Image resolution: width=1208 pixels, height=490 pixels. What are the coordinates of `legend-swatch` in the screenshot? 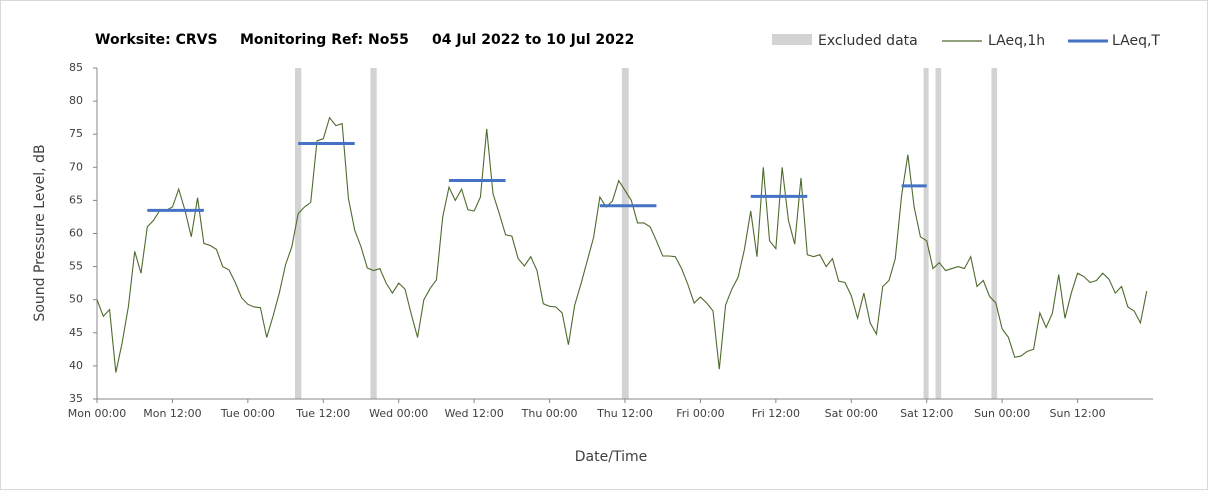 It's located at (792, 39).